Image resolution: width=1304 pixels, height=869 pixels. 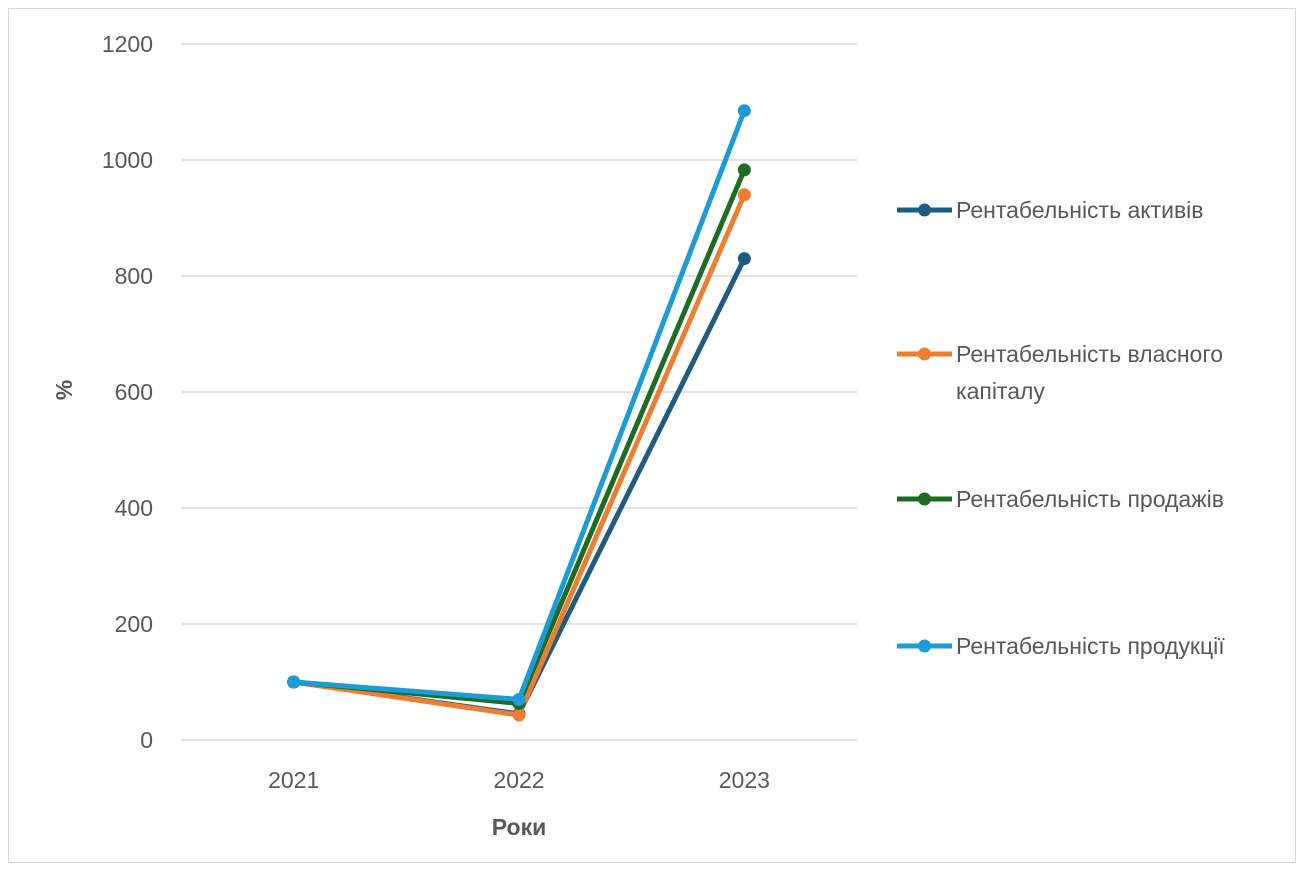 I want to click on x-tick-labels: 2021 2022 2023, so click(x=519, y=780).